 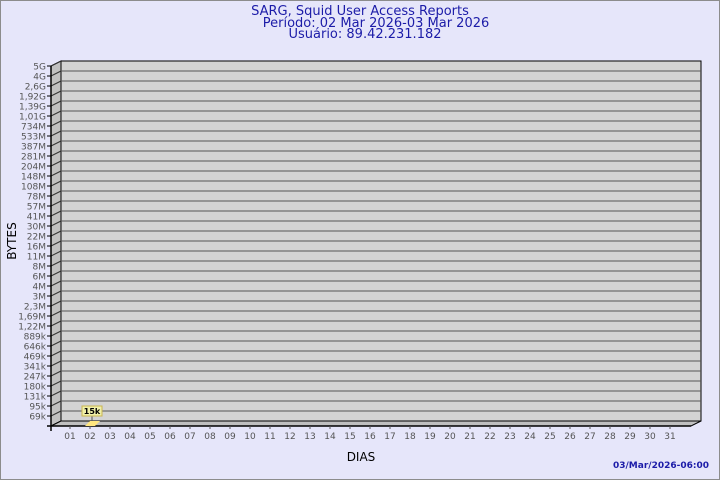 I want to click on y-tick-label: 1,01G, so click(x=32, y=118).